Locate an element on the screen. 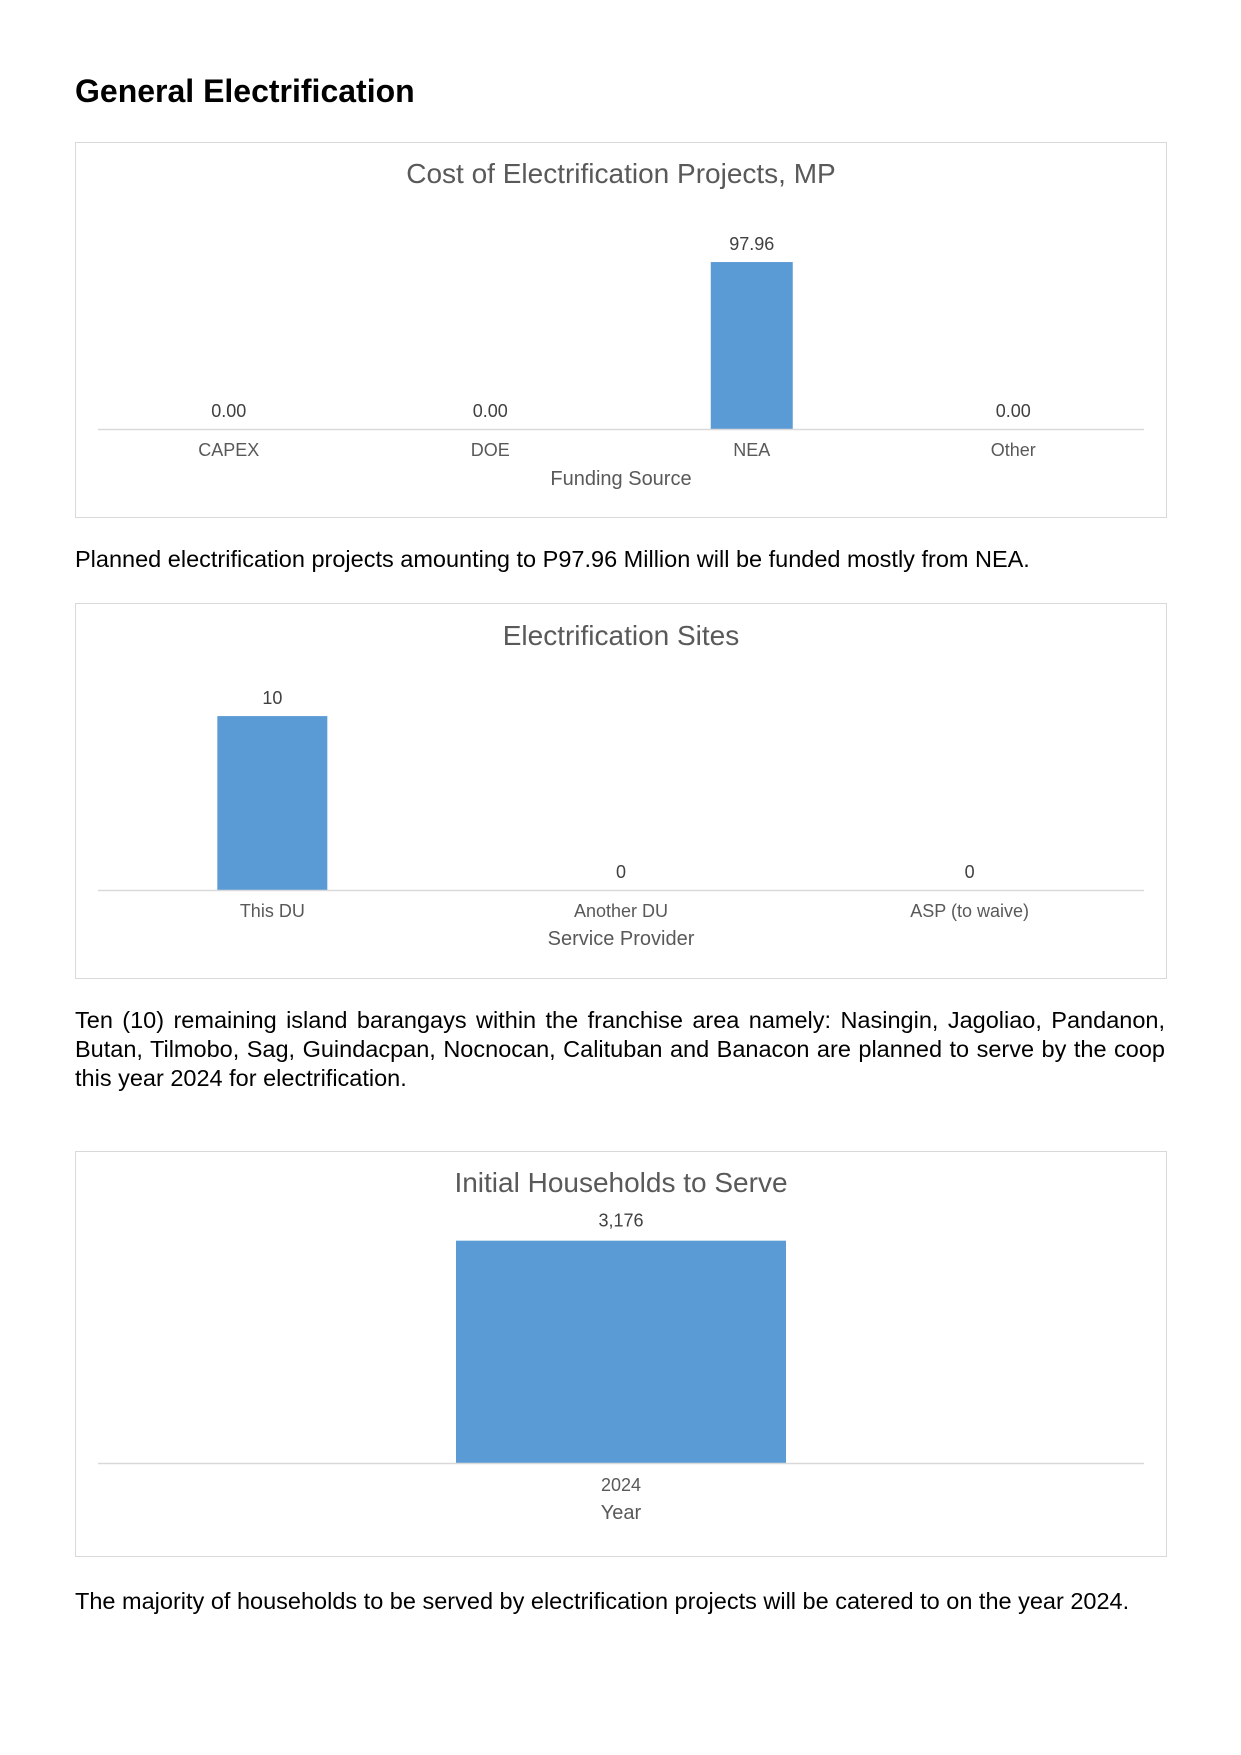 The image size is (1241, 1755). category-label: NEA is located at coordinates (751, 450).